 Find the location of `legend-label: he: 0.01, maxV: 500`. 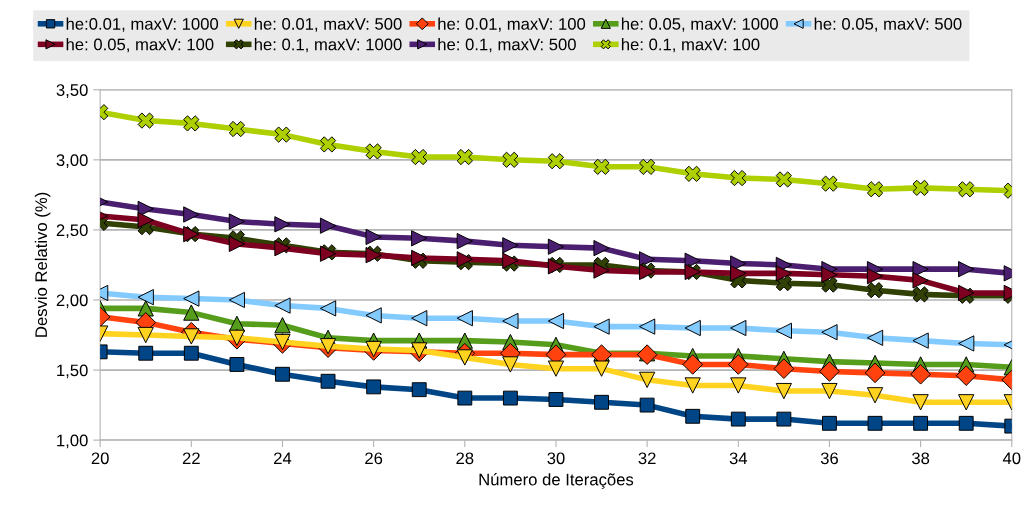

legend-label: he: 0.01, maxV: 500 is located at coordinates (328, 24).